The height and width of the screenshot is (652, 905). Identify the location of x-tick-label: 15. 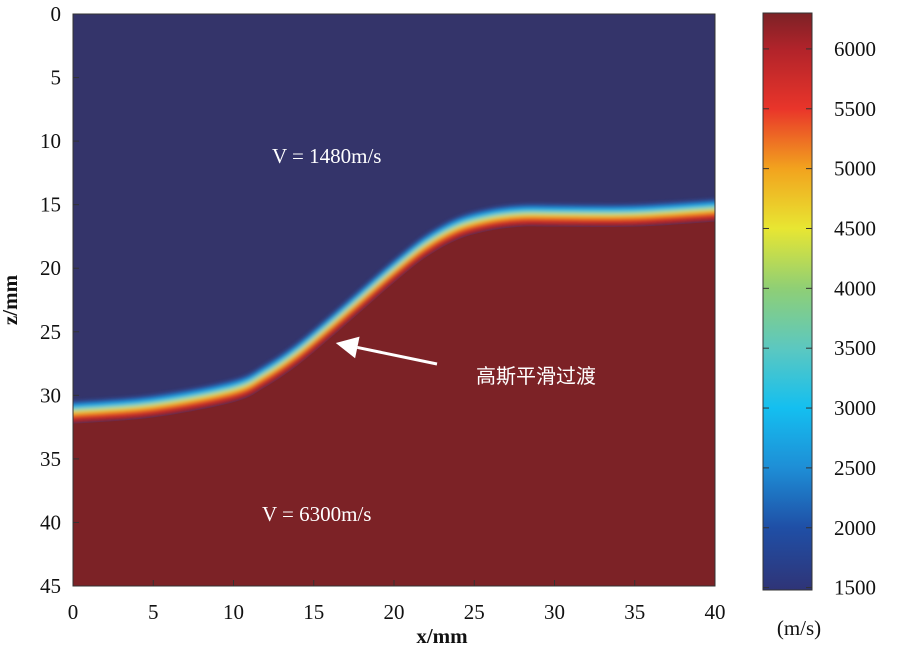
(313, 612).